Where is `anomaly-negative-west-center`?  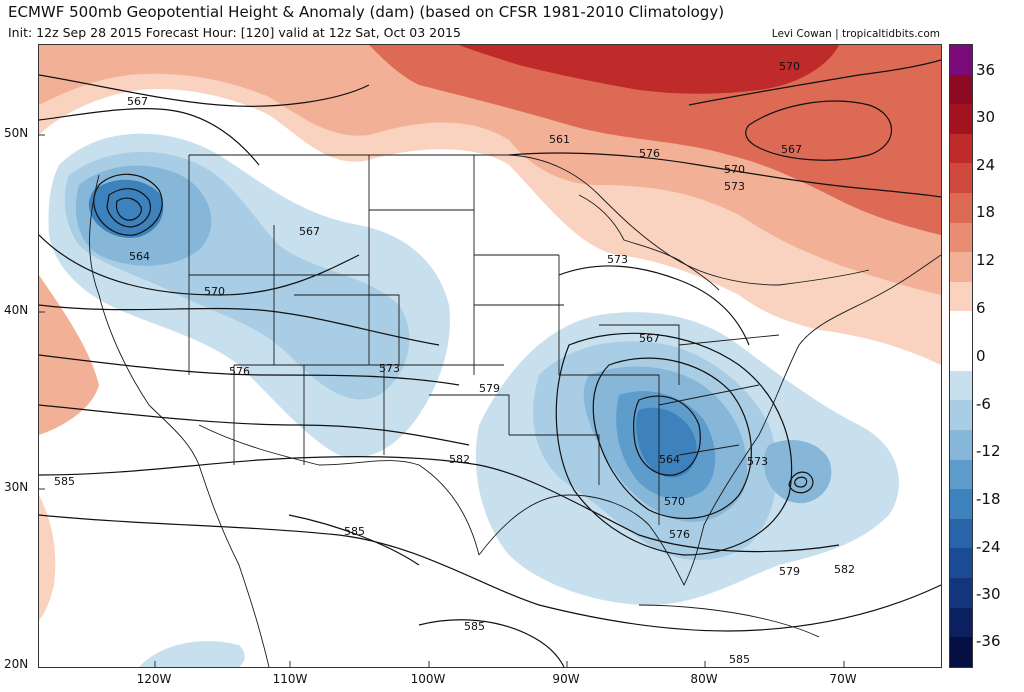 anomaly-negative-west-center is located at coordinates (126, 208).